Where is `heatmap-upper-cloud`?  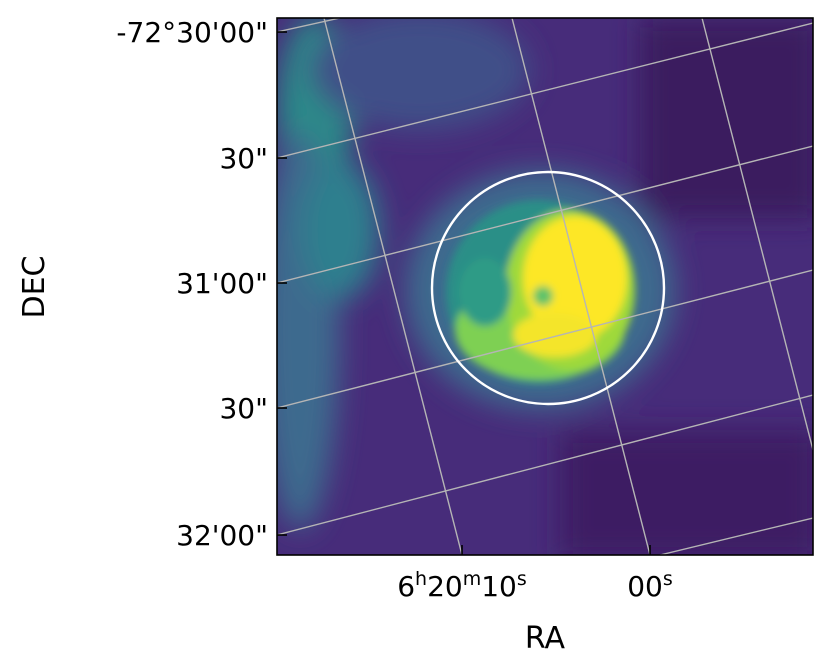 heatmap-upper-cloud is located at coordinates (420, 74).